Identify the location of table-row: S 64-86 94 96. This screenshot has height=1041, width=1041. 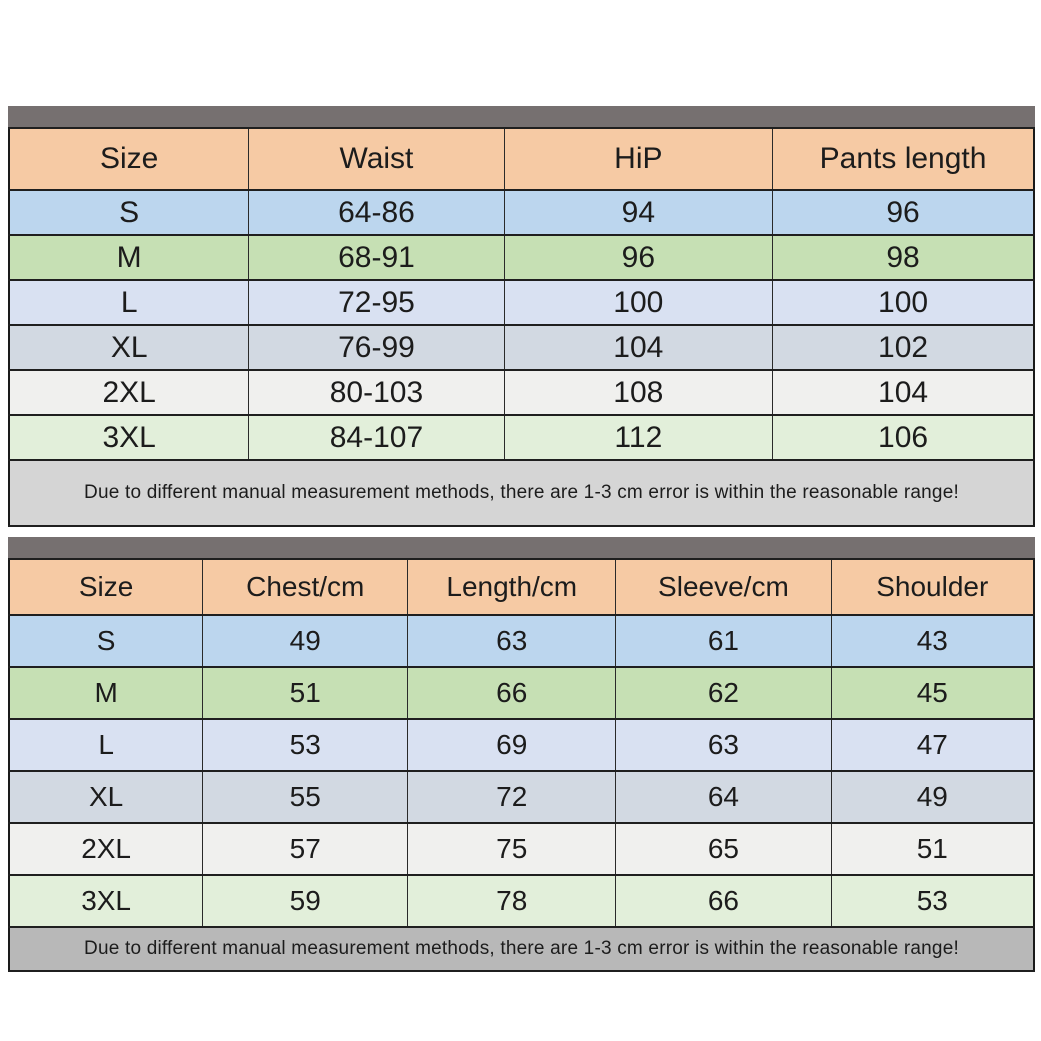
(521, 212).